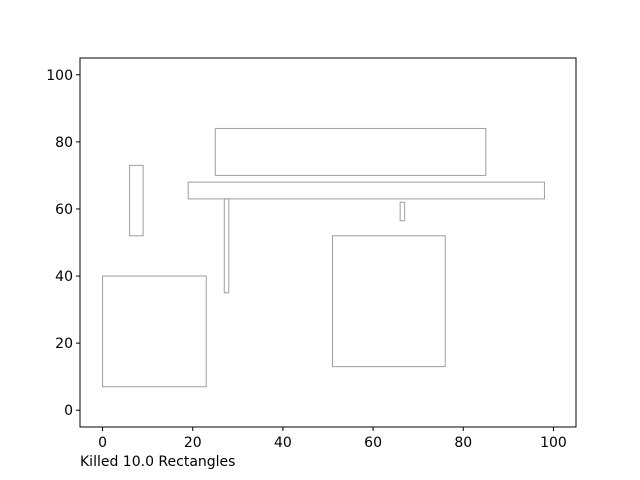 The image size is (640, 480). What do you see at coordinates (193, 443) in the screenshot?
I see `x-tick-label: 20` at bounding box center [193, 443].